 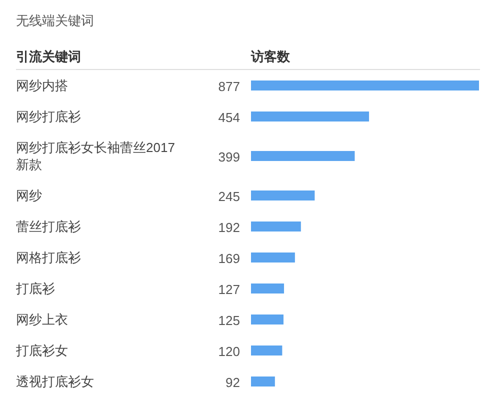 I want to click on title: 无线端关键词, so click(x=55, y=20).